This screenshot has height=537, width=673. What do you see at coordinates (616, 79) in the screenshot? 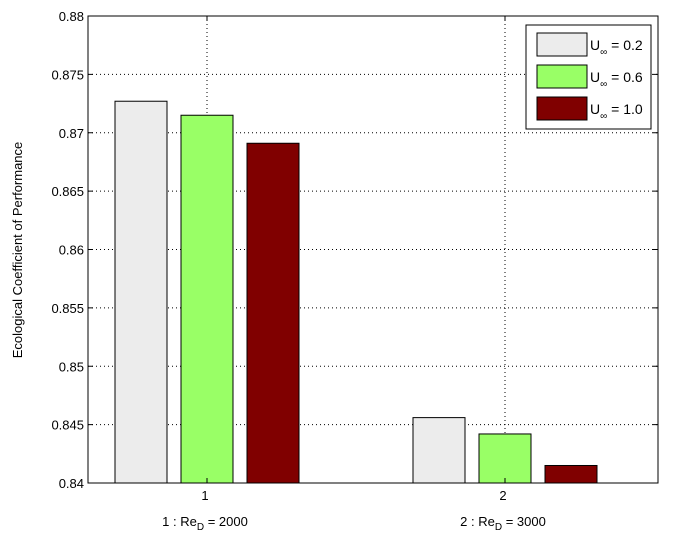
I see `legend-label: U∞ = 0.6` at bounding box center [616, 79].